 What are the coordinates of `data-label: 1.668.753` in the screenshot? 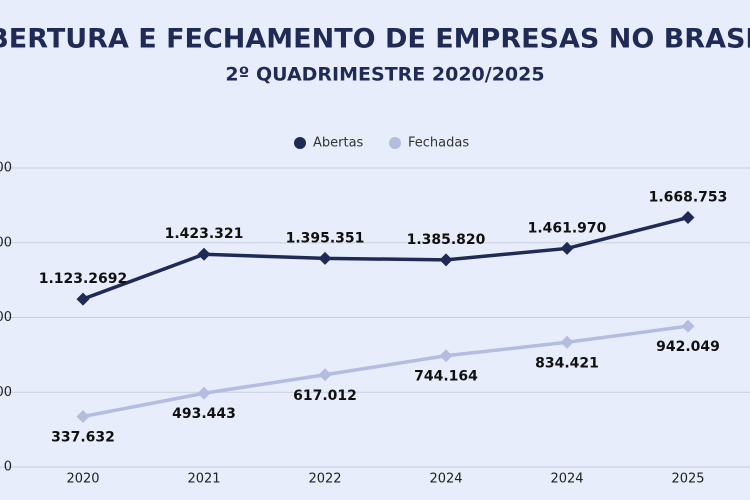 It's located at (688, 198).